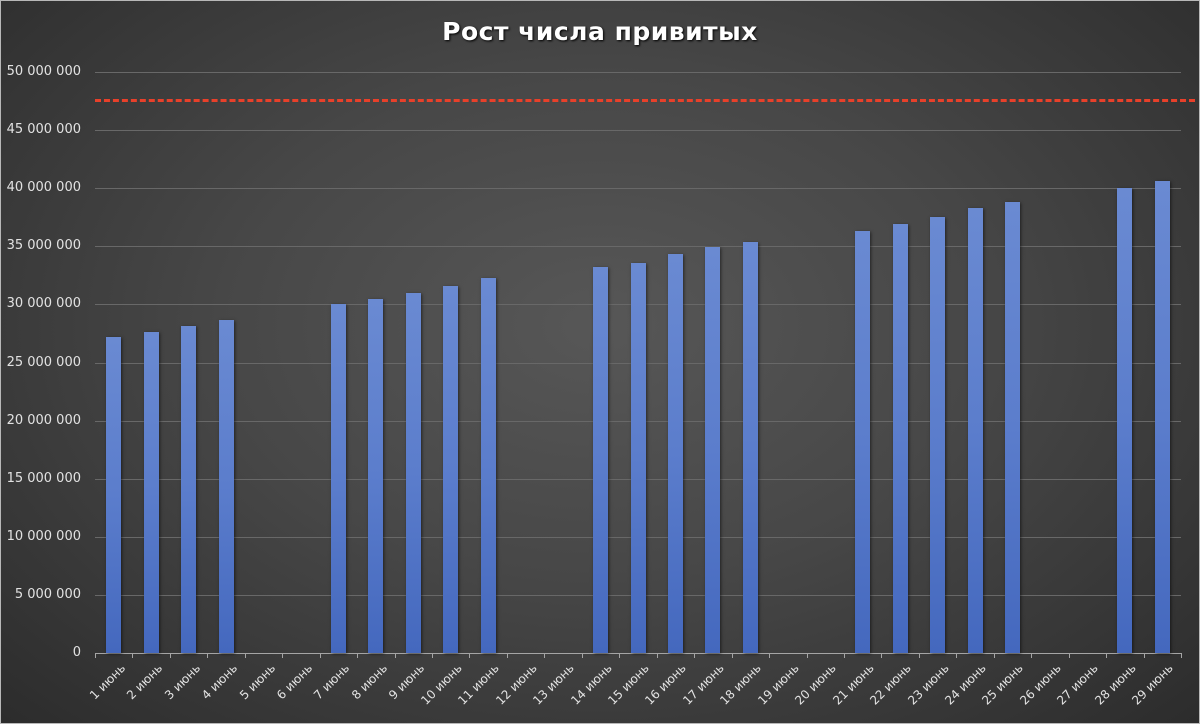 This screenshot has width=1200, height=724. I want to click on y-tick-label: 45 000 000, so click(43, 130).